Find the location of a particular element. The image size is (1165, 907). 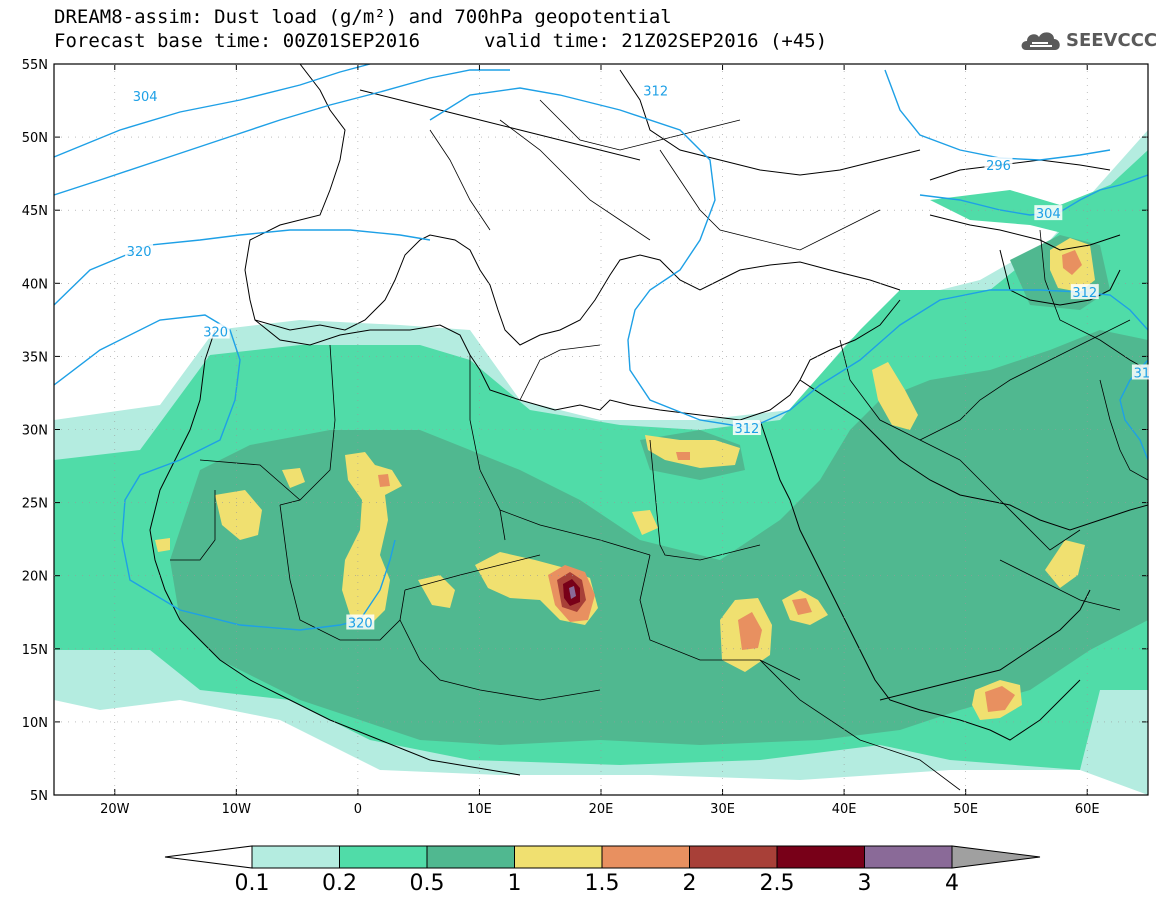

lat-label: 30N is located at coordinates (35, 431).